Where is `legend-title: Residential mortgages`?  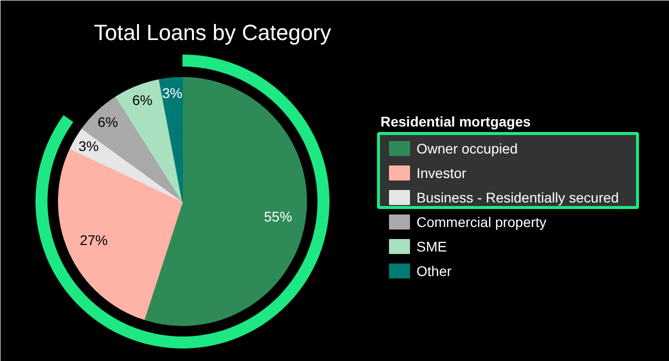
legend-title: Residential mortgages is located at coordinates (455, 122).